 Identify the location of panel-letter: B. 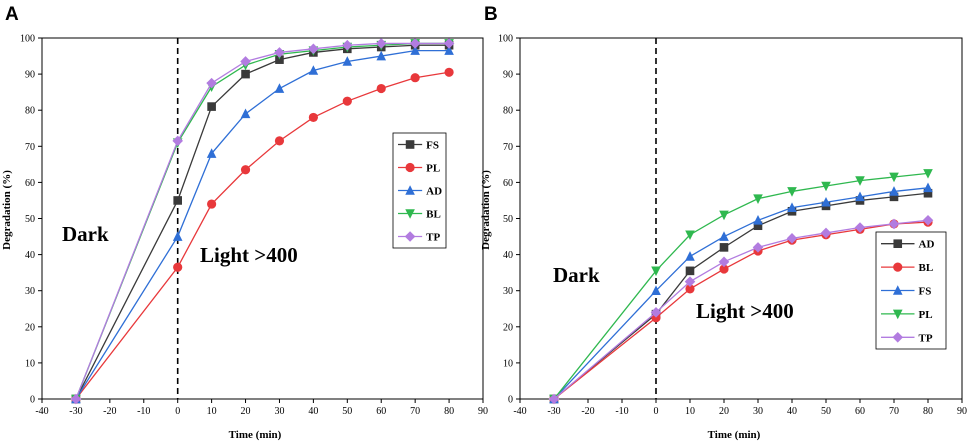
(491, 14).